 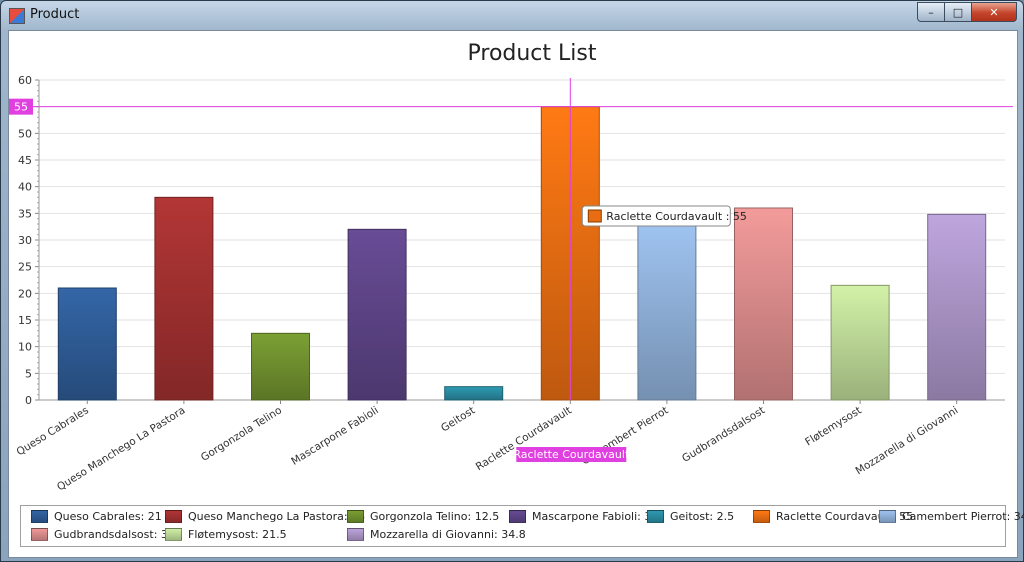 I want to click on crosshair-value-box, so click(x=21, y=106).